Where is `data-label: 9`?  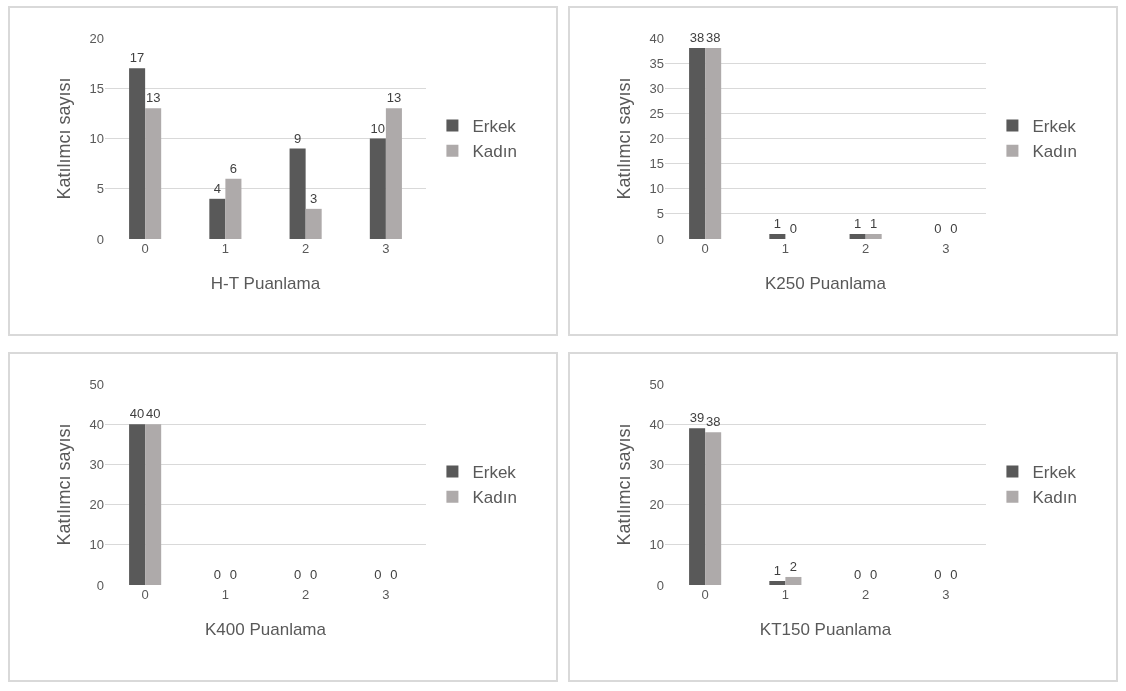
data-label: 9 is located at coordinates (297, 138).